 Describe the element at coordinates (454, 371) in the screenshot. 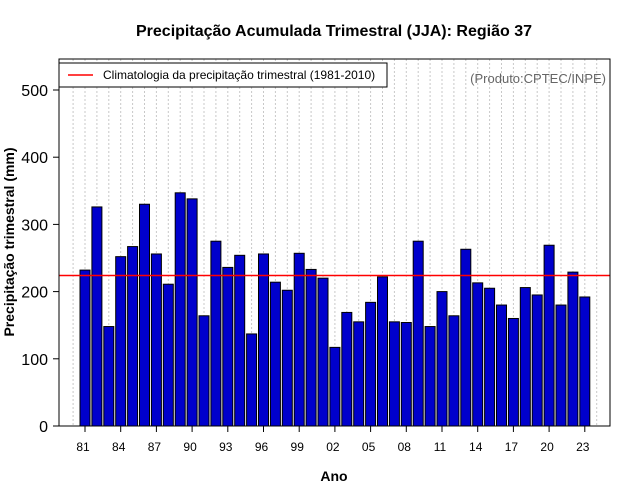

I see `bar-2012` at that location.